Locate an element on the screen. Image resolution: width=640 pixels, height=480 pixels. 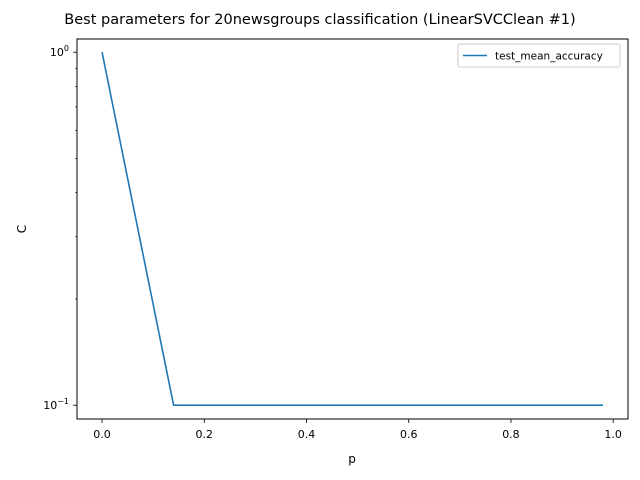
legend-entry-test-mean-accuracy: test_mean_accuracy is located at coordinates (549, 57).